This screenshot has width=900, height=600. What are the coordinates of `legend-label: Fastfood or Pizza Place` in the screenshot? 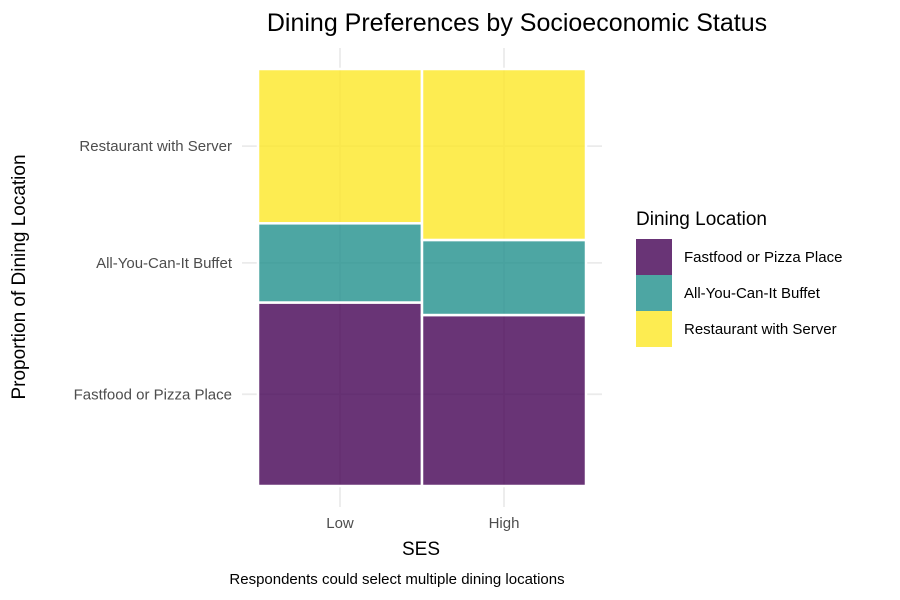 It's located at (763, 257).